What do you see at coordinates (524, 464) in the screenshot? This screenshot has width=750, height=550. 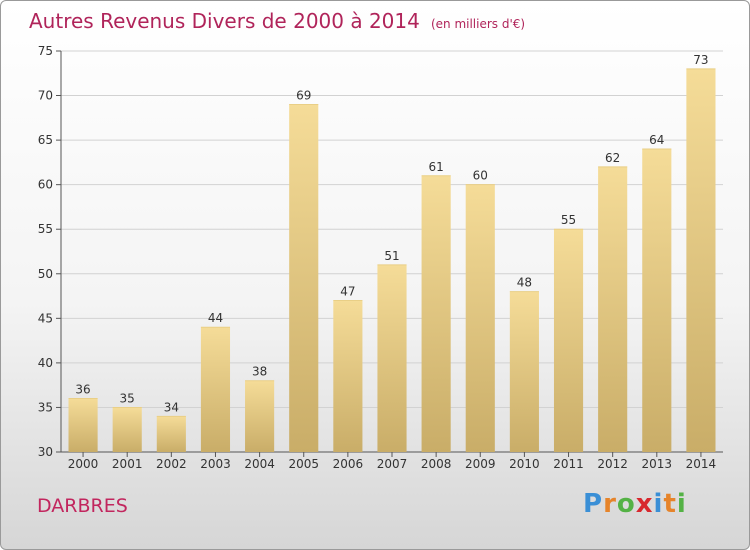 I see `x-tick-label: 2010` at bounding box center [524, 464].